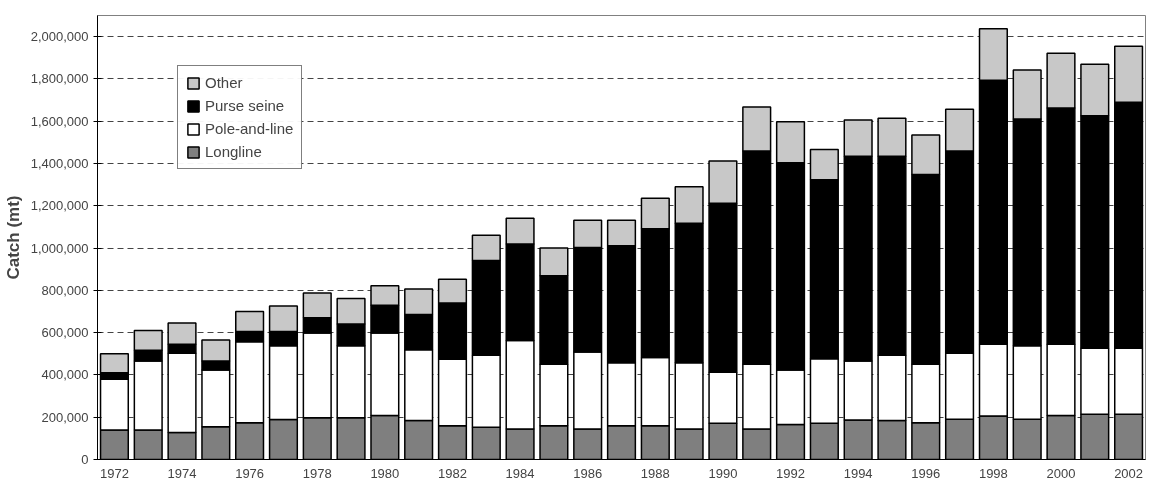 This screenshot has width=1169, height=487. What do you see at coordinates (59, 206) in the screenshot?
I see `y-tick-label: 1,200,000` at bounding box center [59, 206].